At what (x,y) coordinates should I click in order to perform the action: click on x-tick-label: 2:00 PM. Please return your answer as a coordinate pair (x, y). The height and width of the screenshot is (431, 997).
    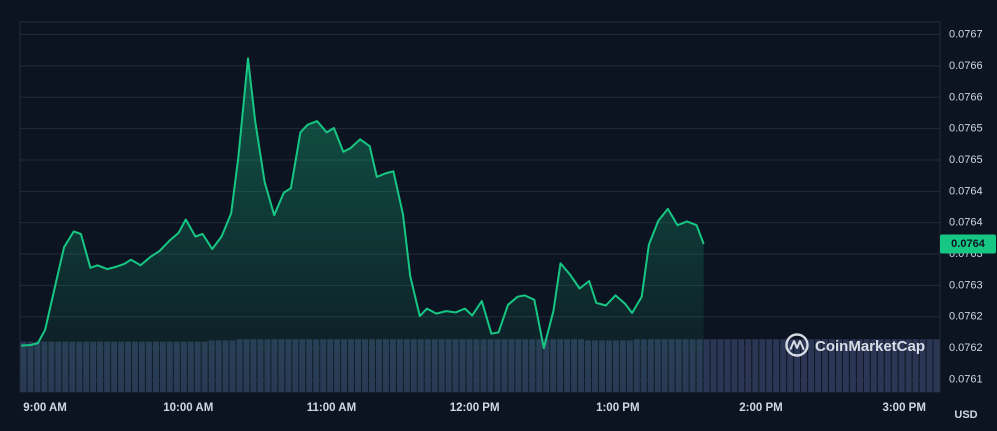
    Looking at the image, I should click on (760, 408).